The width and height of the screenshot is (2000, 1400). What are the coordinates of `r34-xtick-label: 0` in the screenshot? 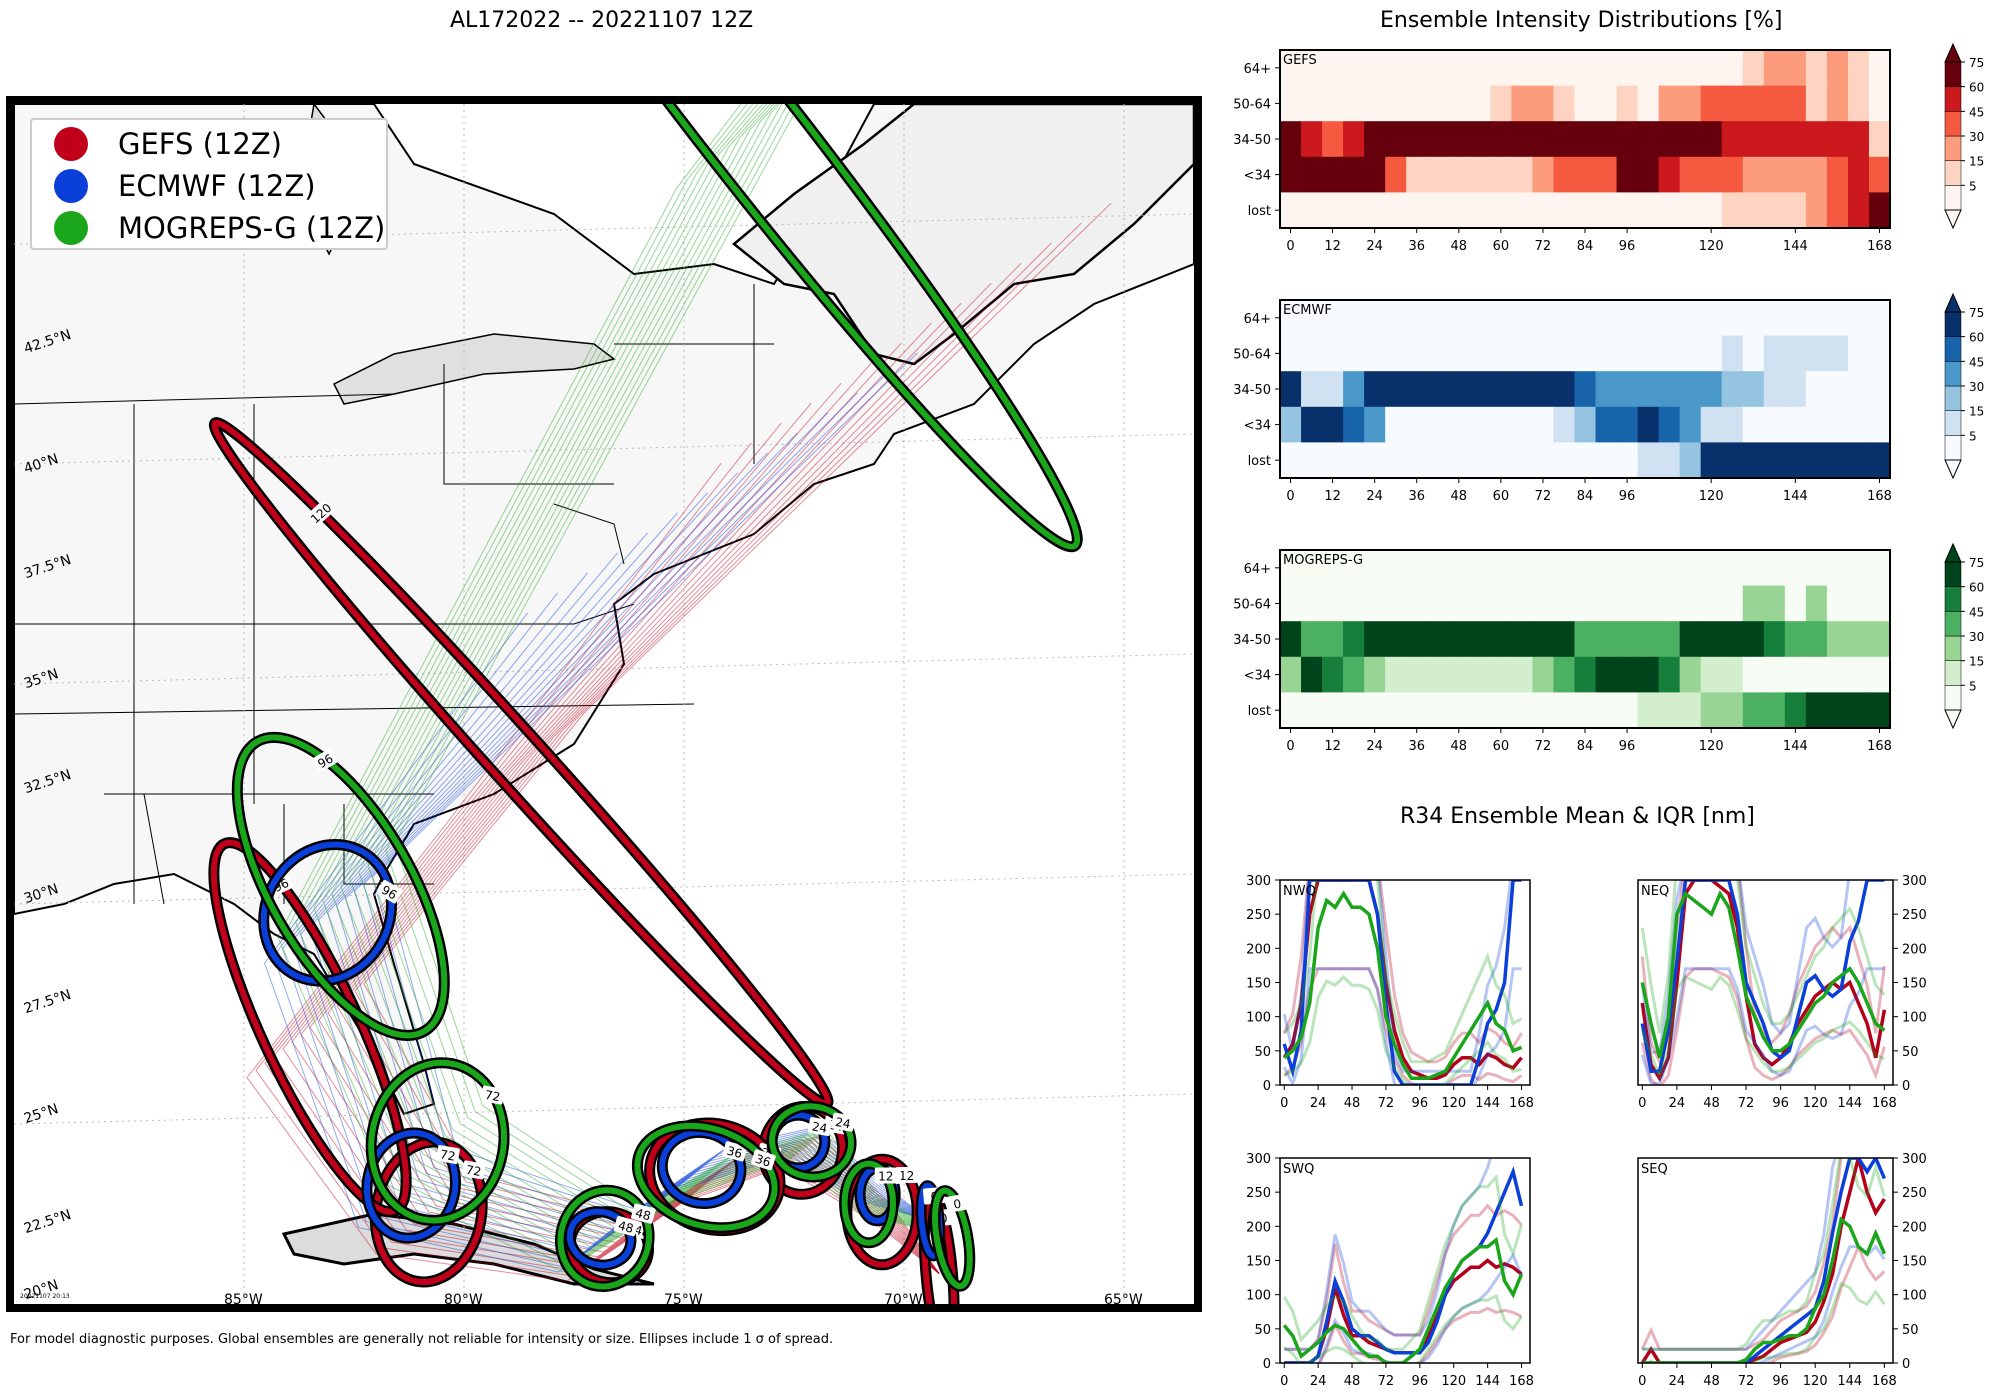 It's located at (1642, 1381).